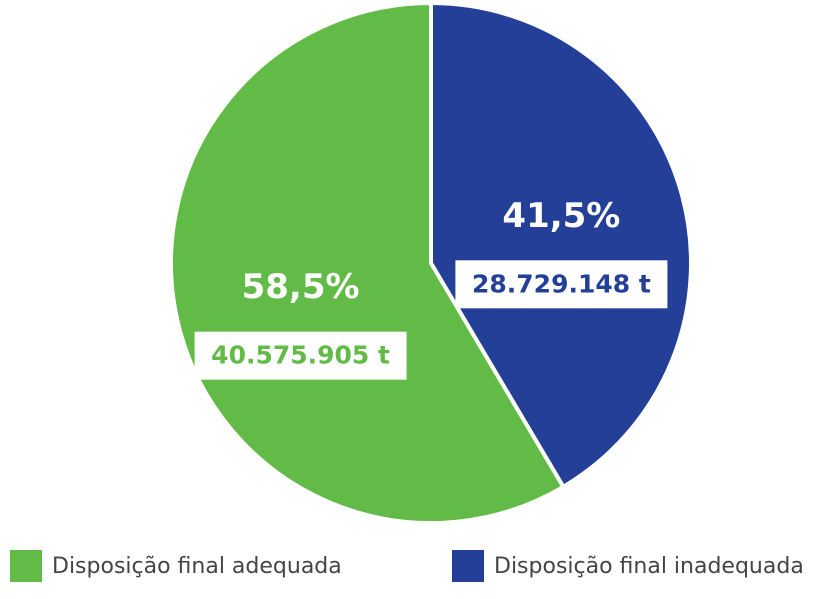  I want to click on legend-label: Disposição final inadequada, so click(649, 566).